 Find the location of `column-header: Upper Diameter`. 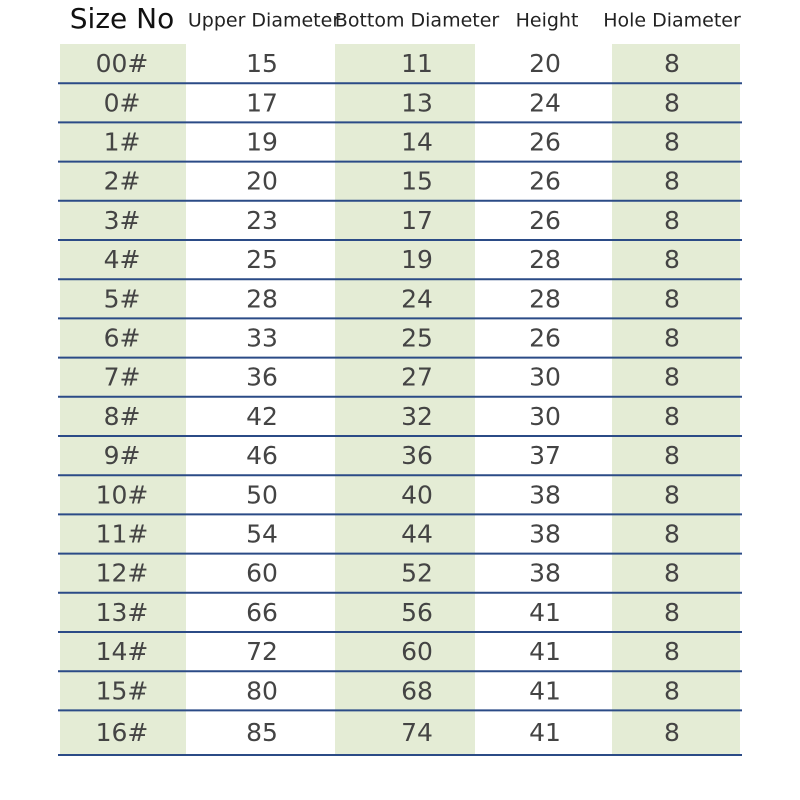

column-header: Upper Diameter is located at coordinates (264, 21).